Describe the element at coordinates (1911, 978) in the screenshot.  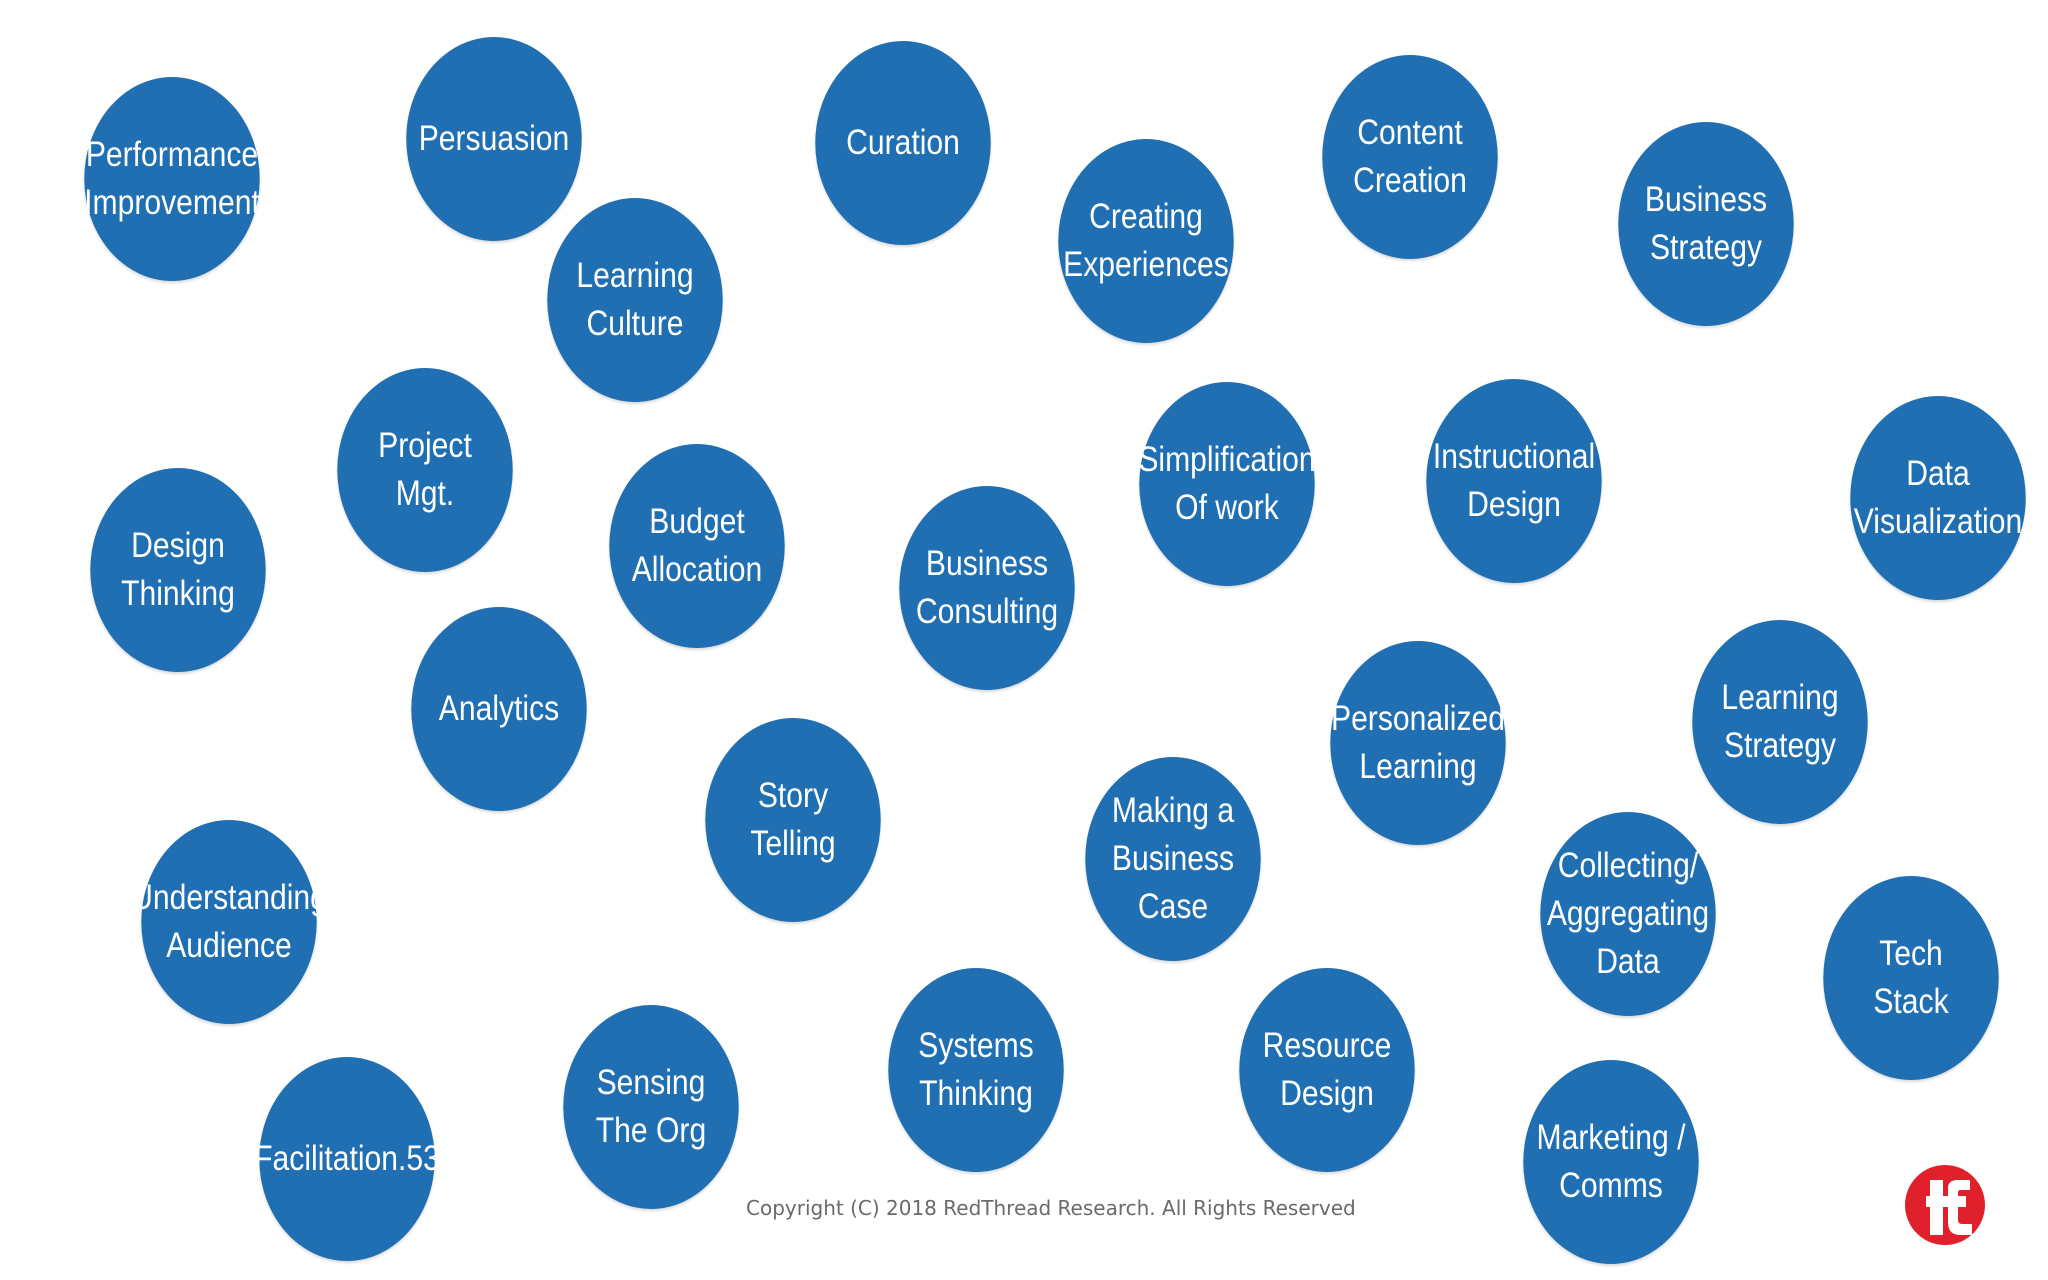
I see `bubble-tech-stack: Tech Stack` at that location.